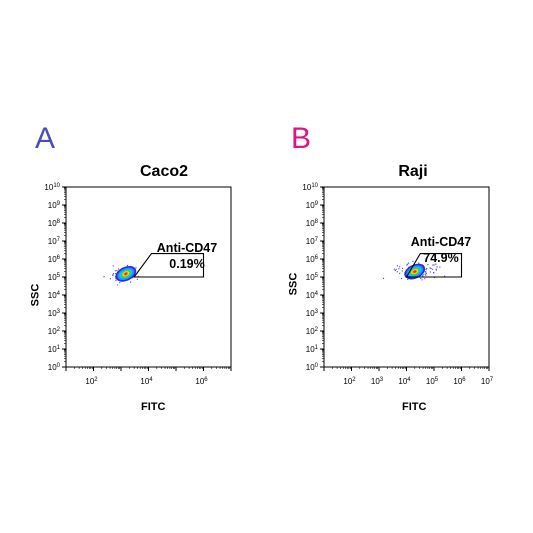 Image resolution: width=533 pixels, height=533 pixels. What do you see at coordinates (52, 187) in the screenshot?
I see `panel-a-ytick-label: 1010` at bounding box center [52, 187].